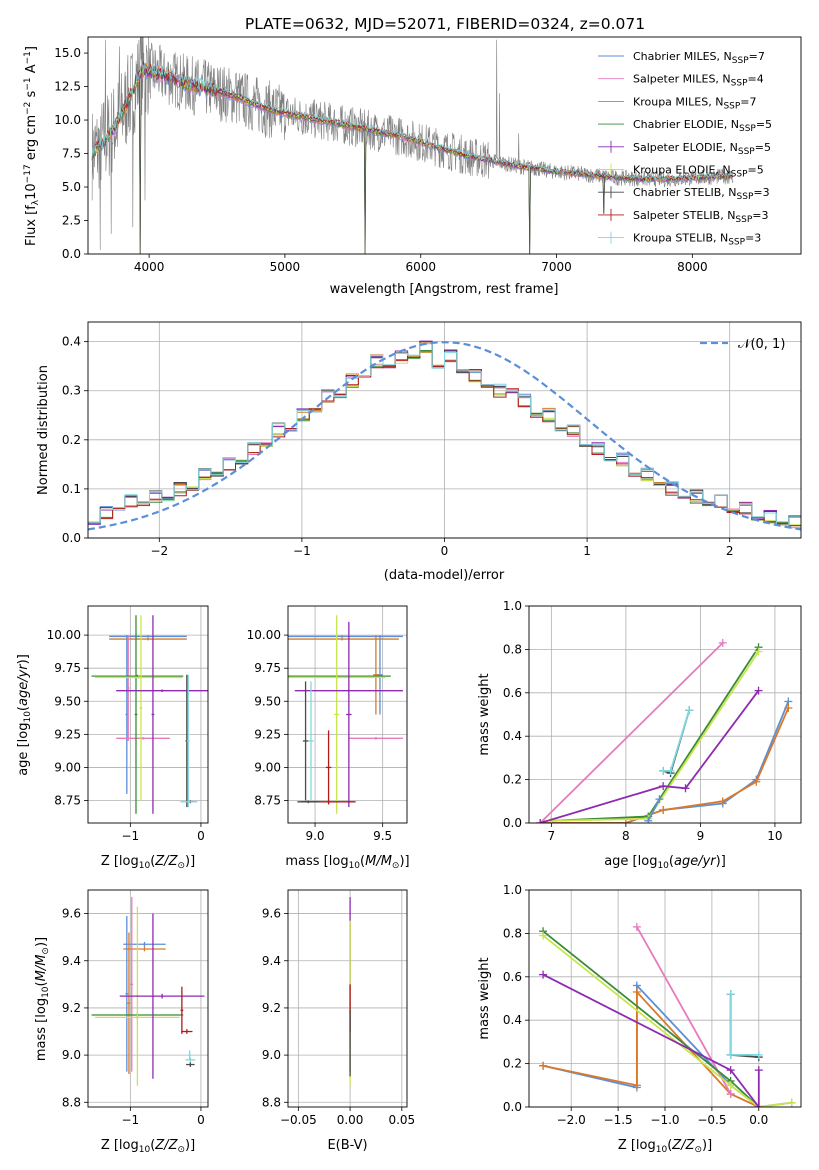  What do you see at coordinates (412, 121) in the screenshot?
I see `model-spectrum-s_STELIB` at bounding box center [412, 121].